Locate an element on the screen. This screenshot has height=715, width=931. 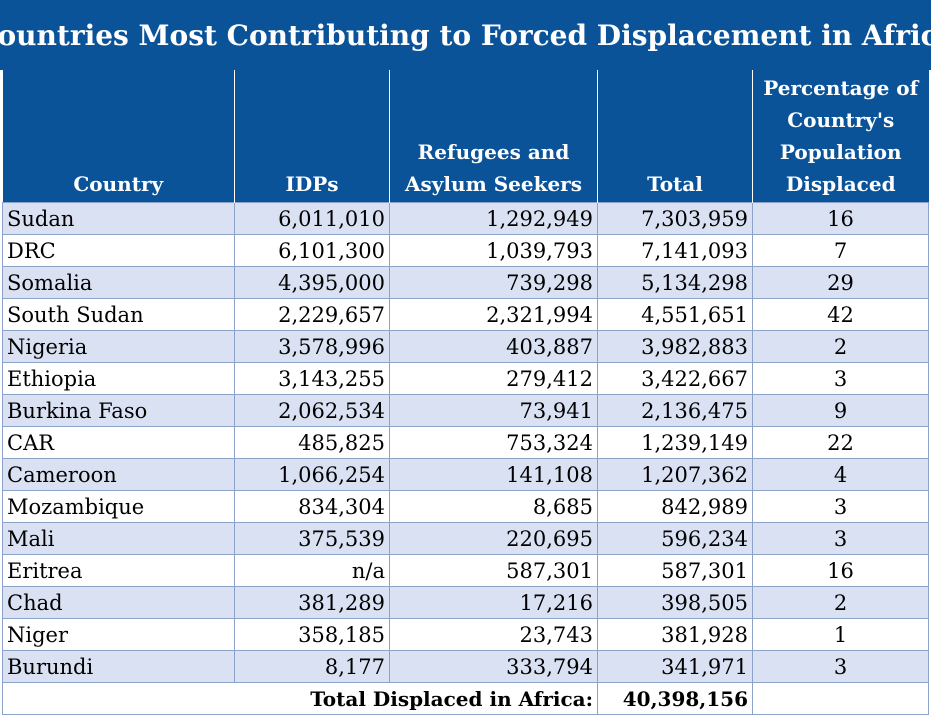
column-header-refugees: Refugees and Asylum Seekers is located at coordinates (493, 136).